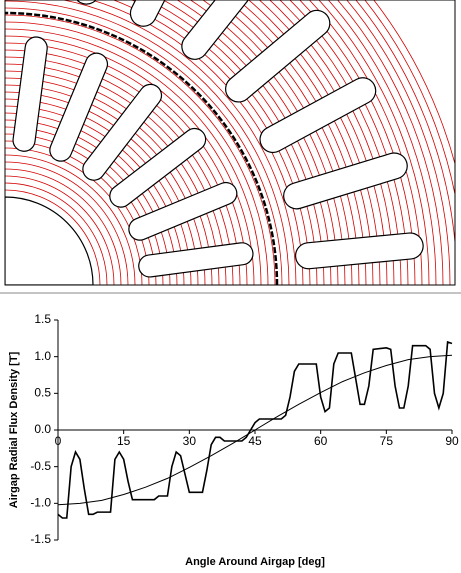 The width and height of the screenshot is (461, 573). Describe the element at coordinates (58, 441) in the screenshot. I see `x-tick-label: 0` at that location.